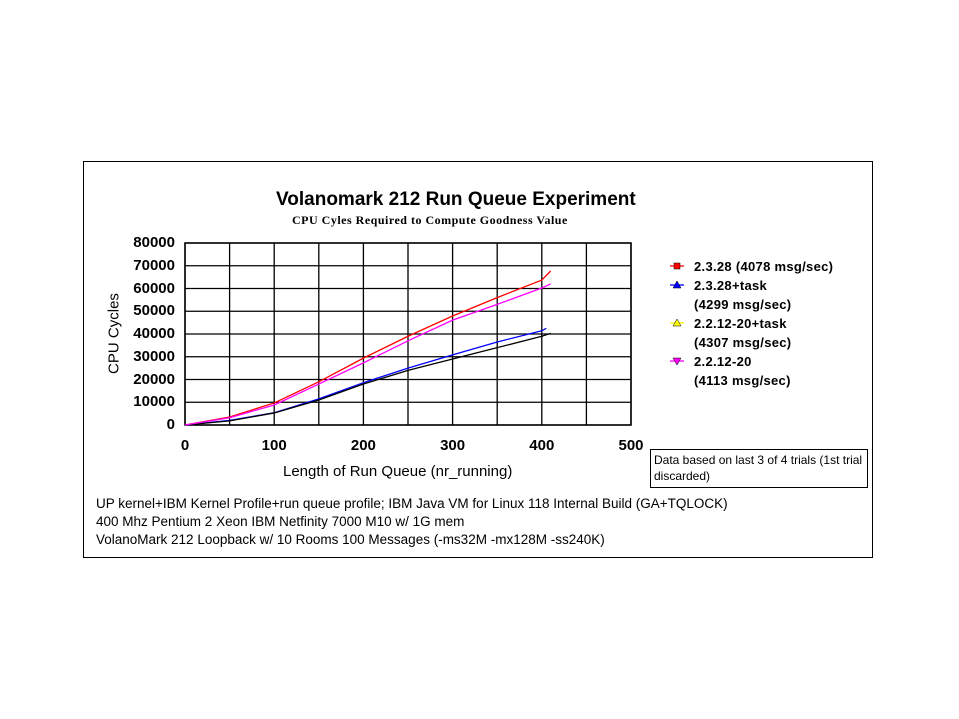  Describe the element at coordinates (677, 361) in the screenshot. I see `legend-marker-icon-triangle-down` at that location.